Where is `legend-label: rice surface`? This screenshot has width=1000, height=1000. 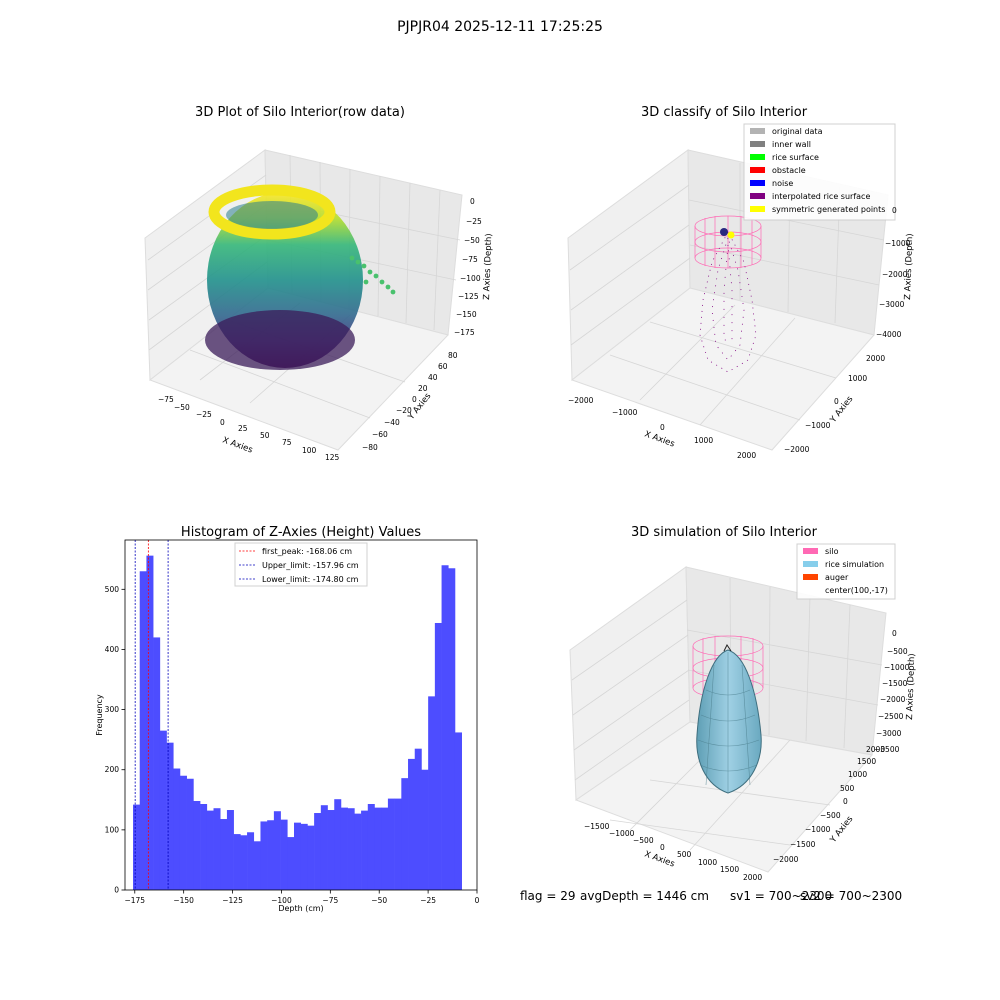
legend-label: rice surface is located at coordinates (795, 157).